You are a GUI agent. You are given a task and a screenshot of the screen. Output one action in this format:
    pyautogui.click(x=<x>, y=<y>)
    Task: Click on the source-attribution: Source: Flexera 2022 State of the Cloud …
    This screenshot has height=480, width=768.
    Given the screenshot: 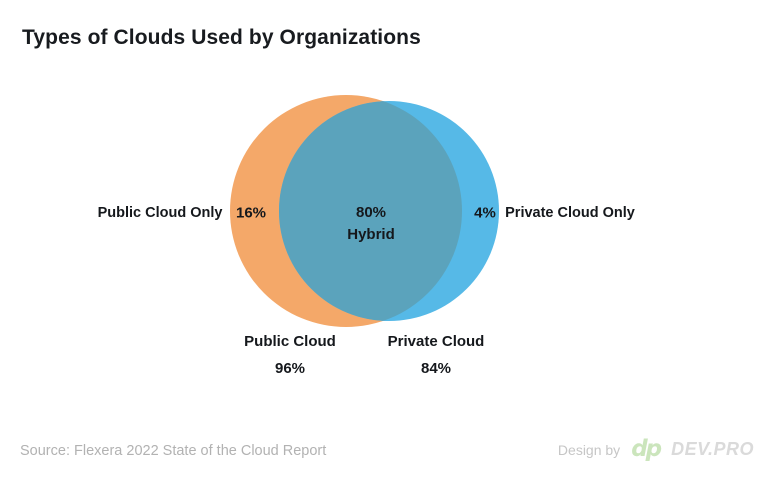 What is the action you would take?
    pyautogui.click(x=173, y=451)
    